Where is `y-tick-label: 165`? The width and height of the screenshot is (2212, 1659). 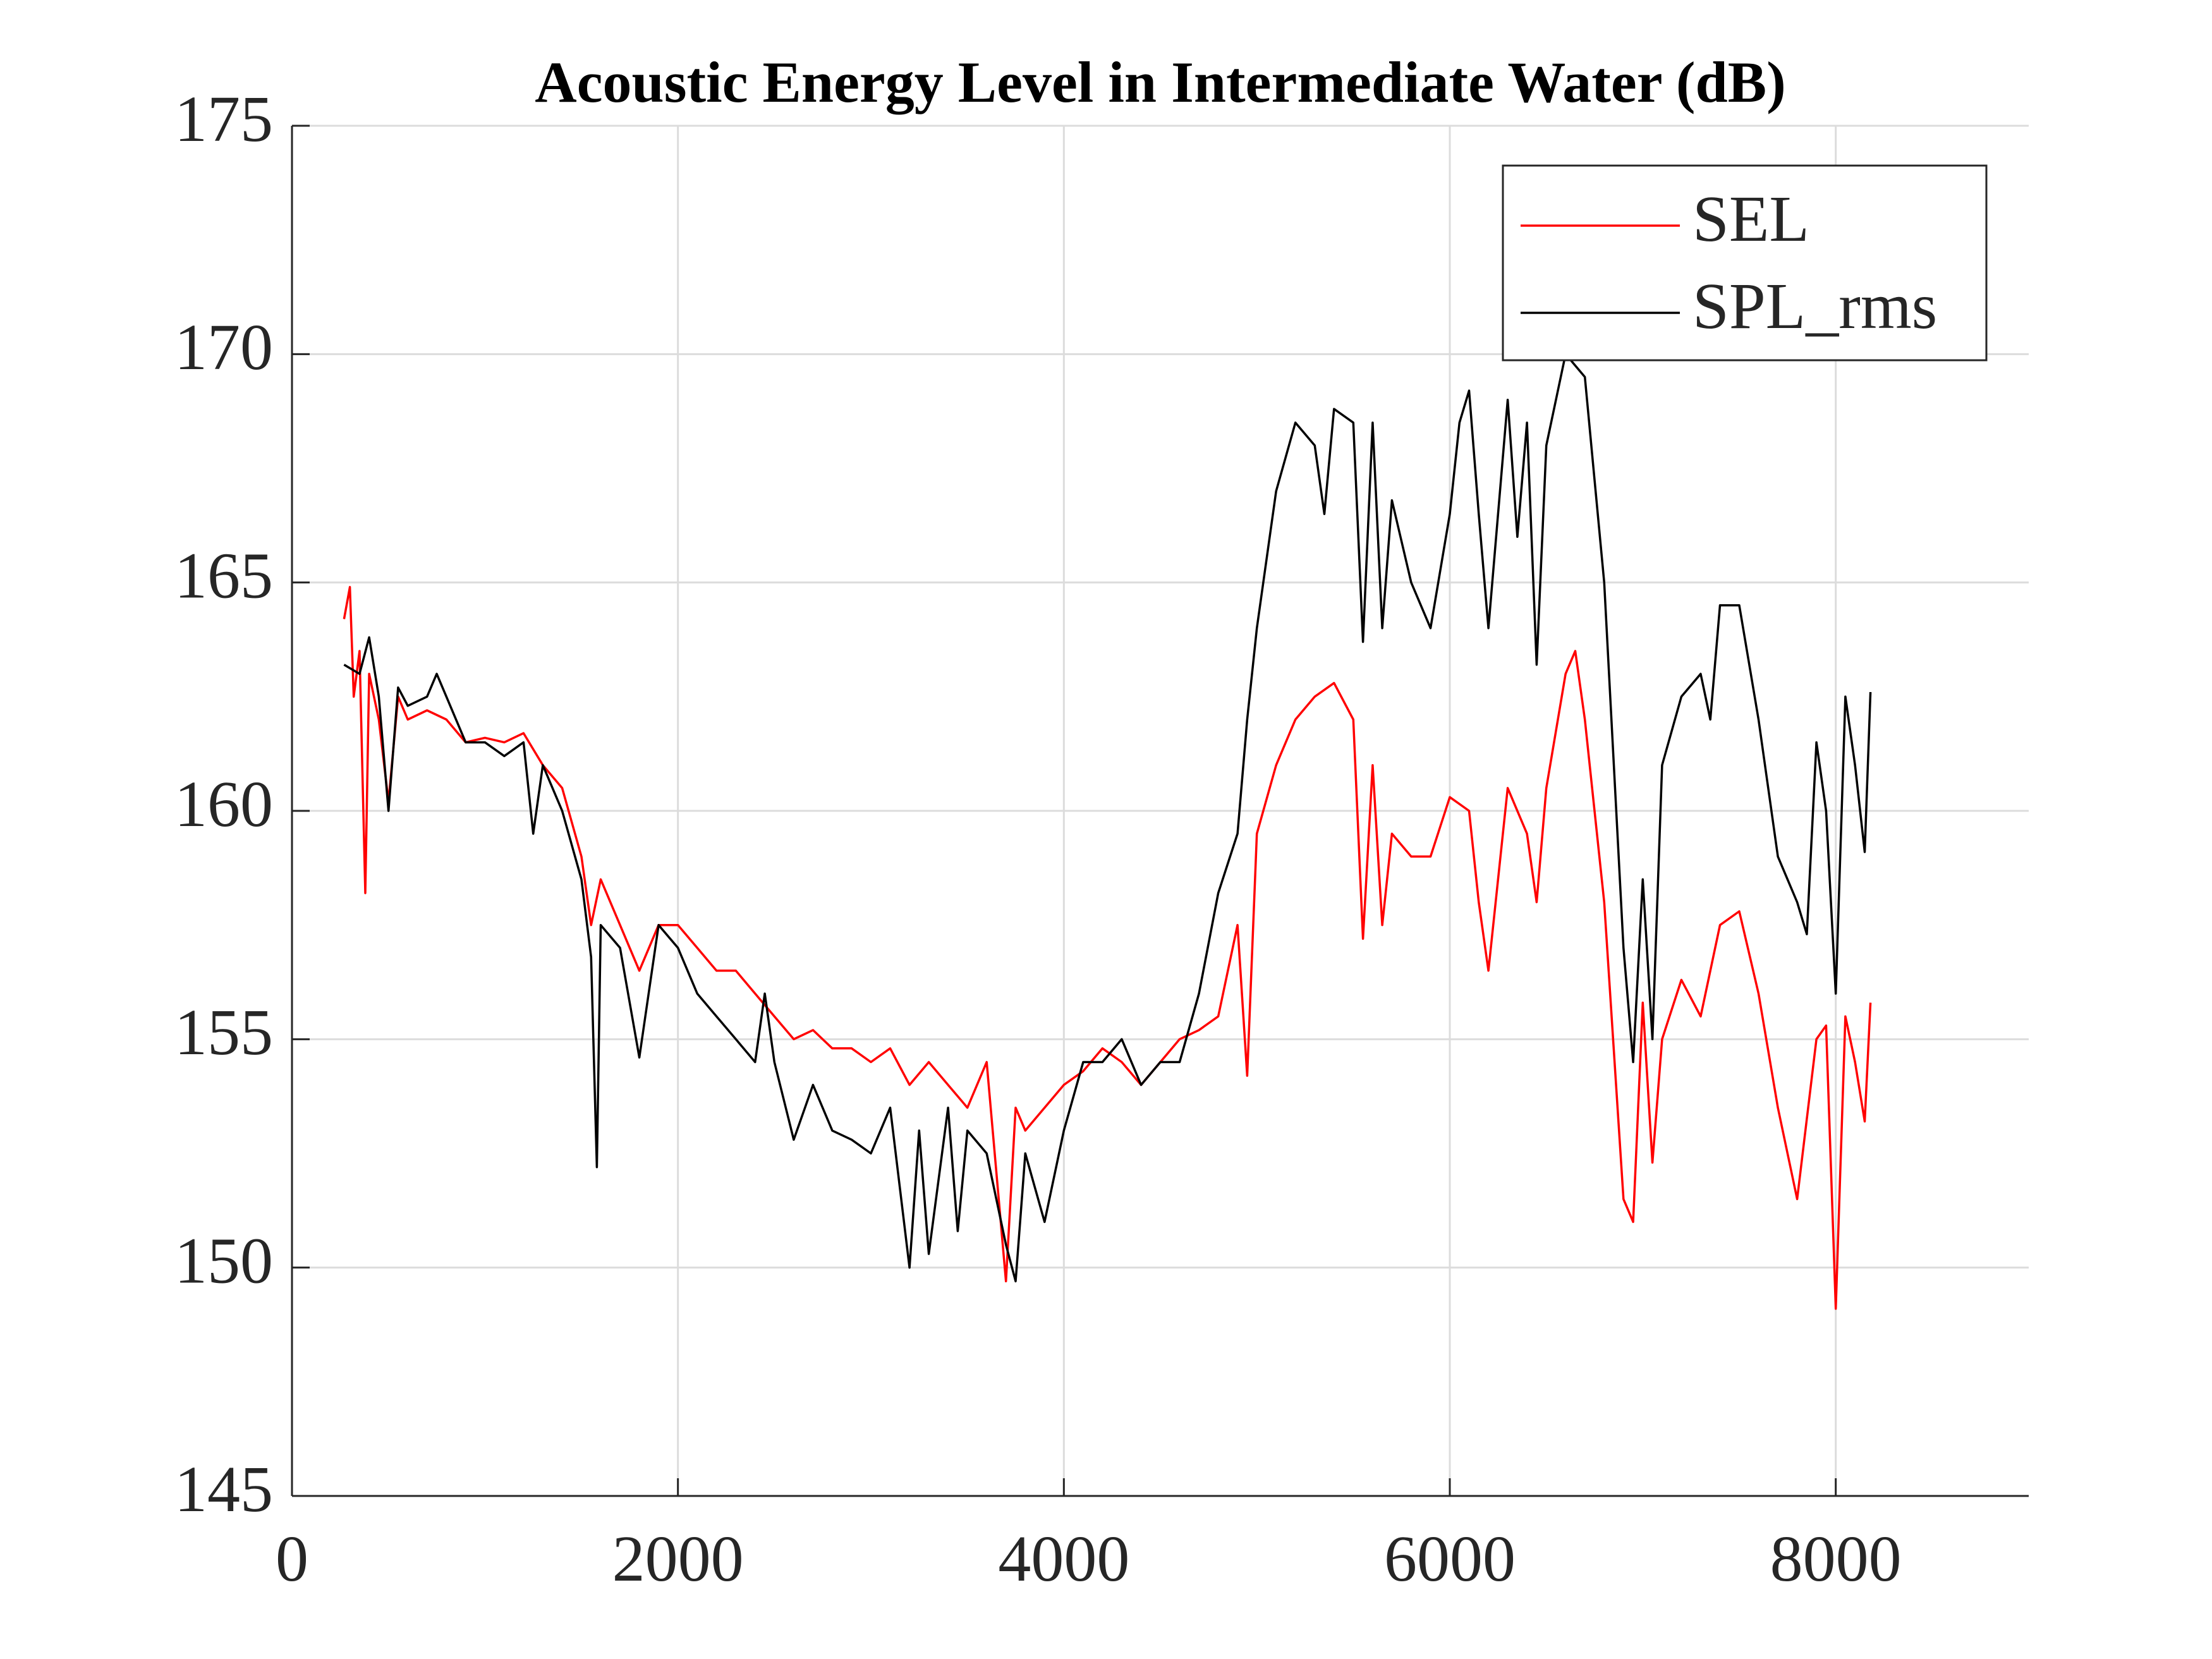
y-tick-label: 165 is located at coordinates (223, 576).